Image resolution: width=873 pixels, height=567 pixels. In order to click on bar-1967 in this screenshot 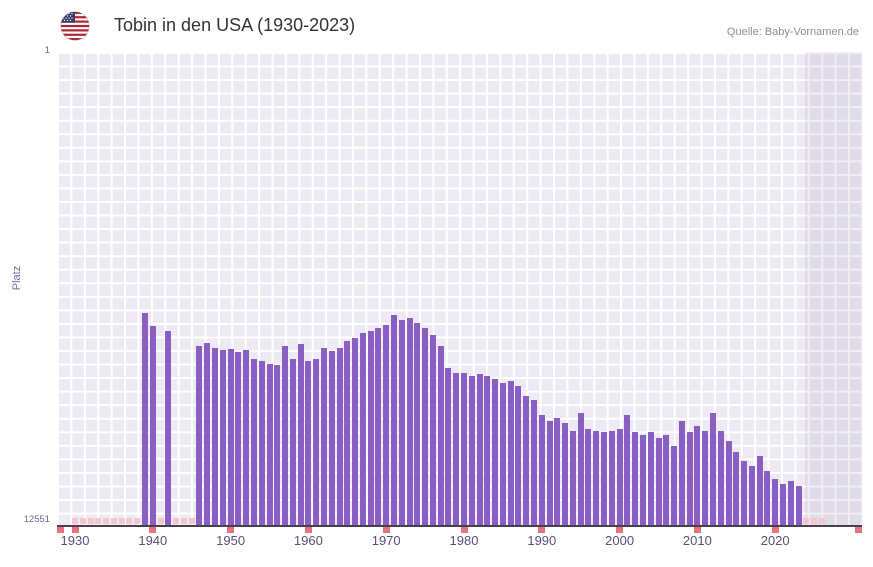, I will do `click(362, 429)`.